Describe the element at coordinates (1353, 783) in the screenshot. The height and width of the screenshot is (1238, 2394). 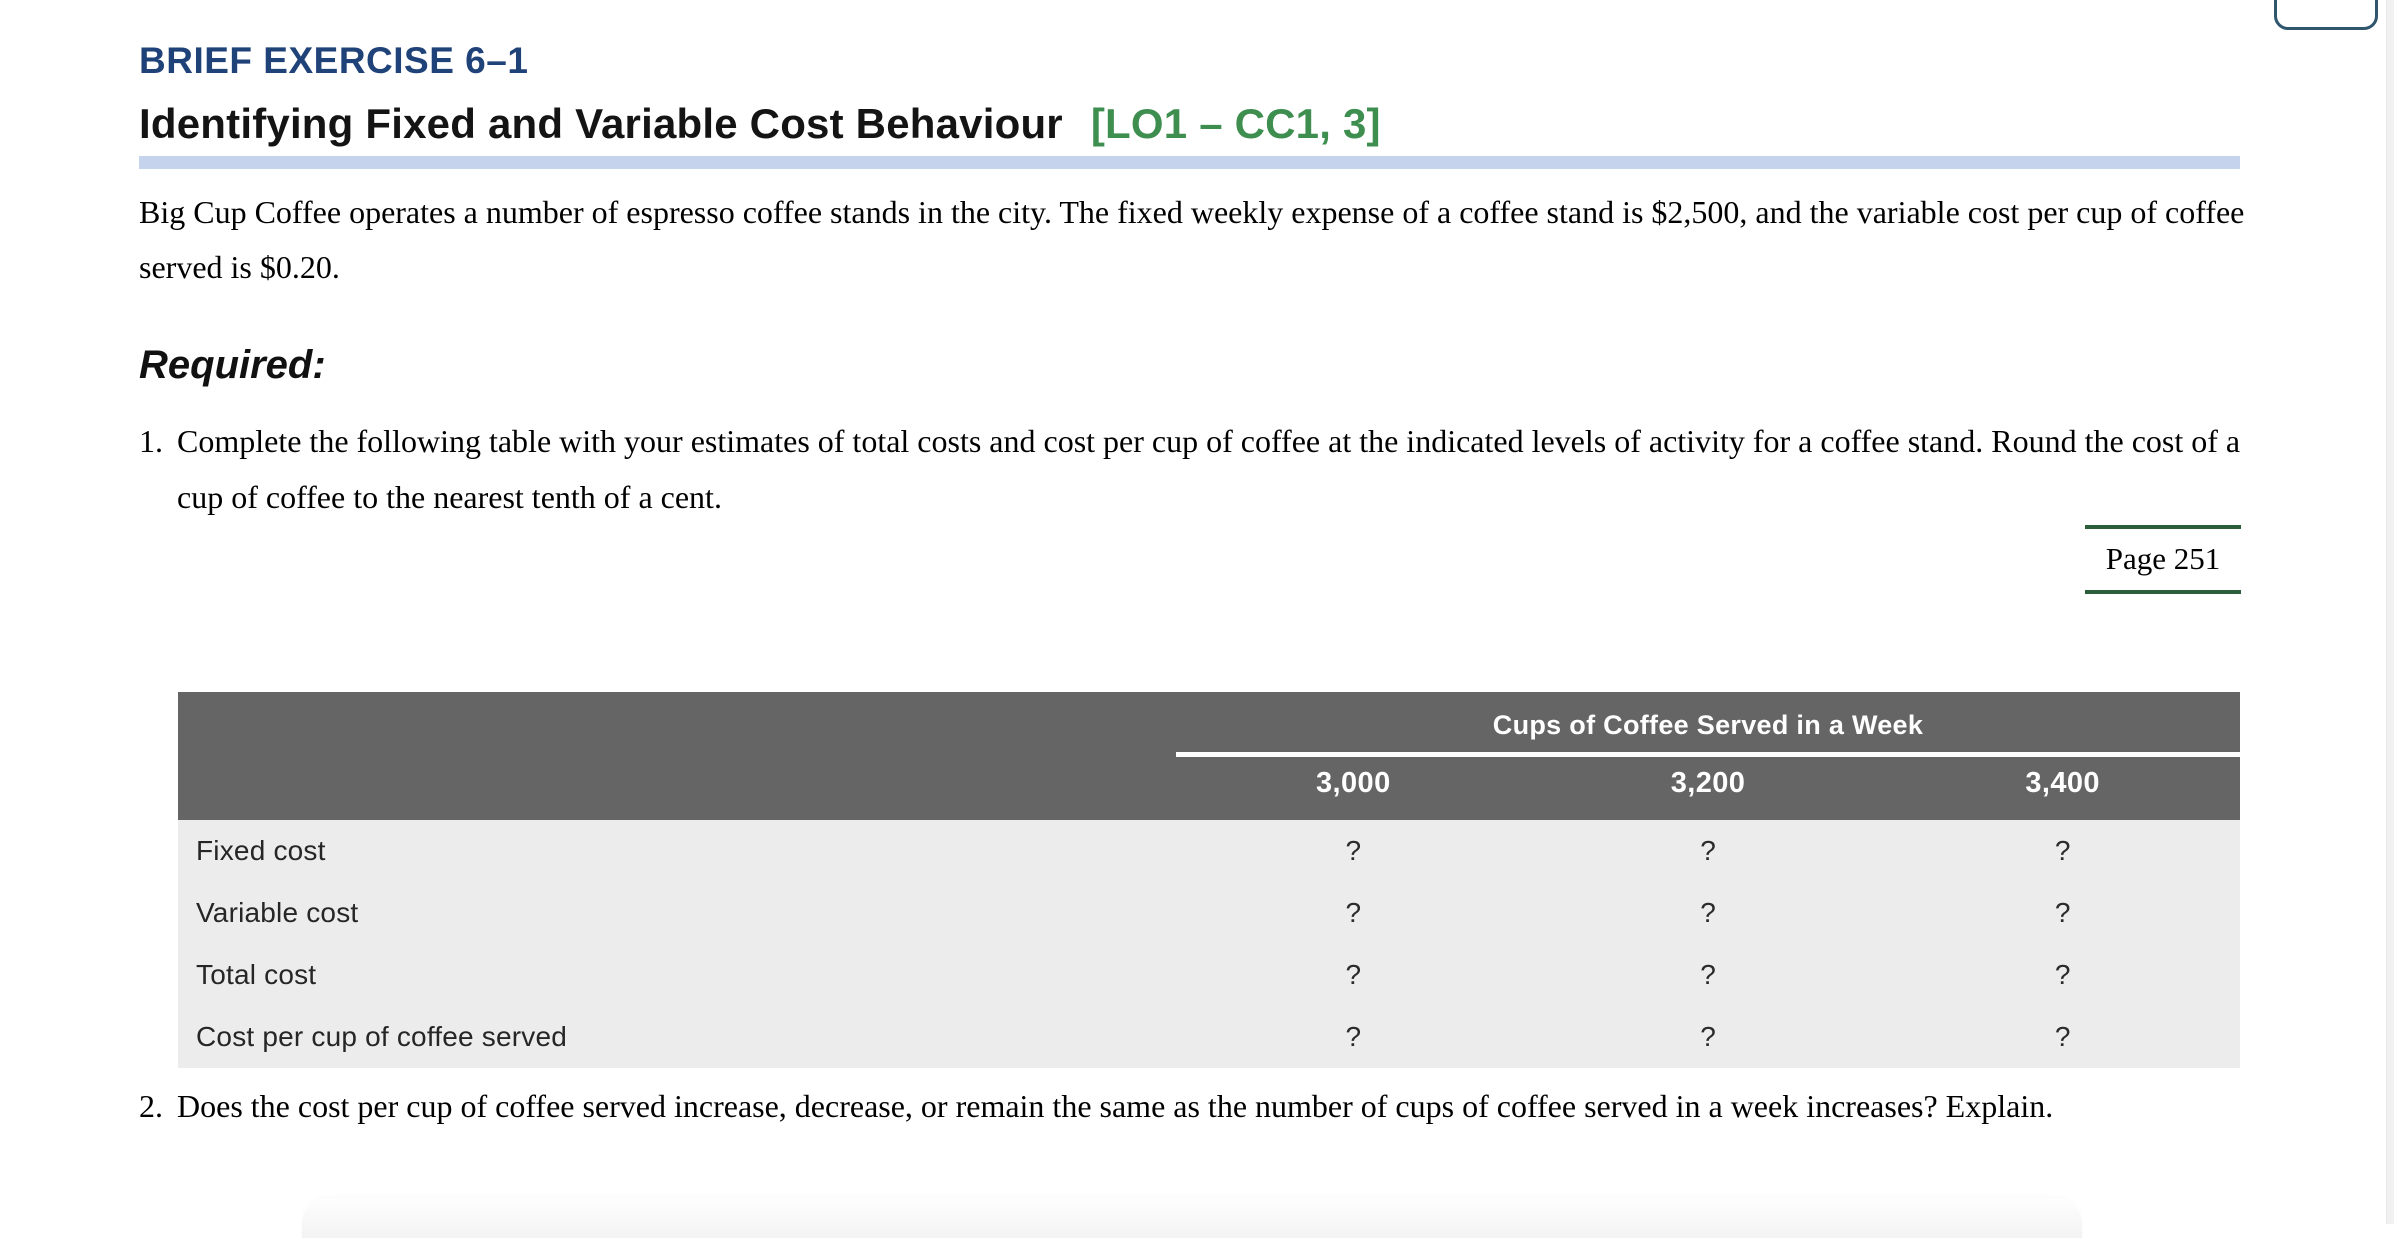
I see `column-header: 3,000` at that location.